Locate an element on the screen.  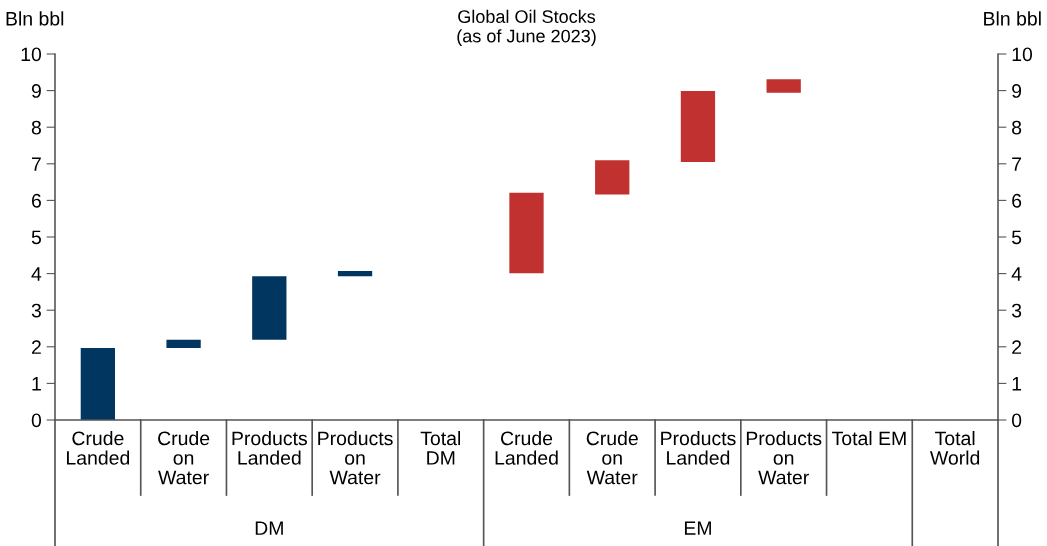
x-tick-label: Total EM is located at coordinates (869, 438).